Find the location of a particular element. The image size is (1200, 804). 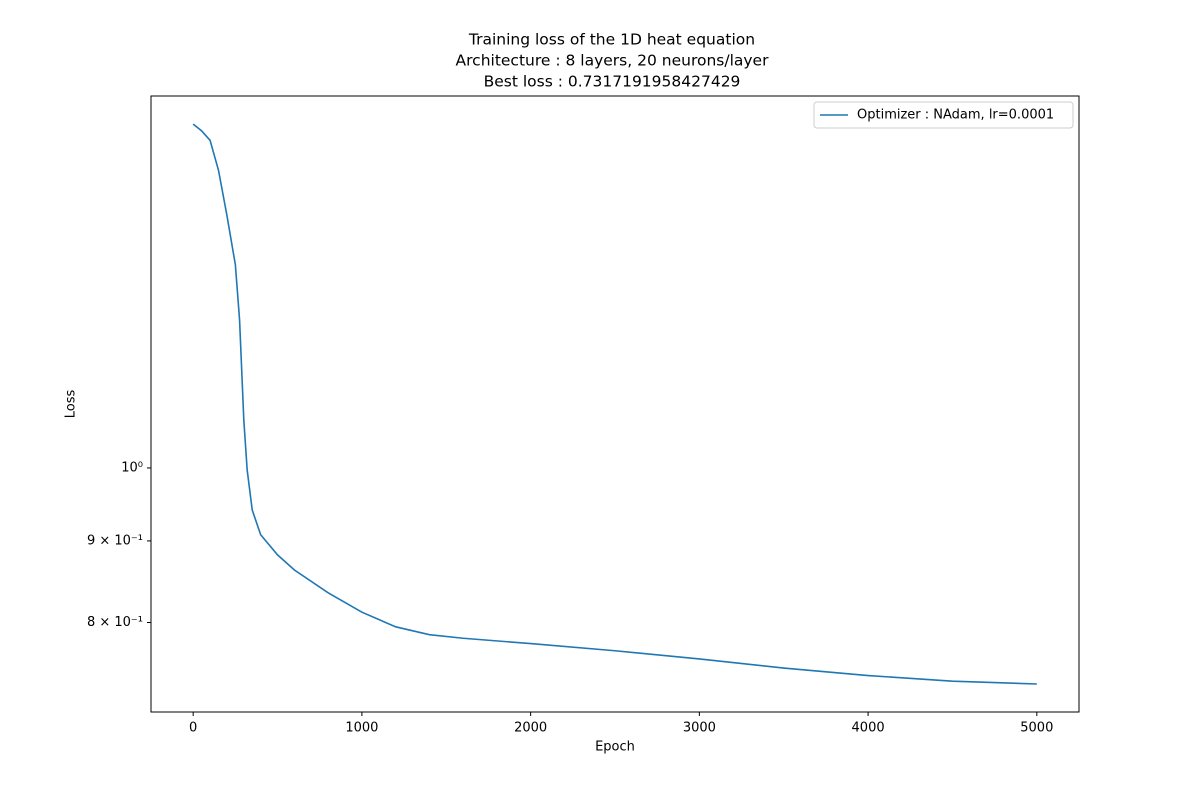

legend-box is located at coordinates (943, 115).